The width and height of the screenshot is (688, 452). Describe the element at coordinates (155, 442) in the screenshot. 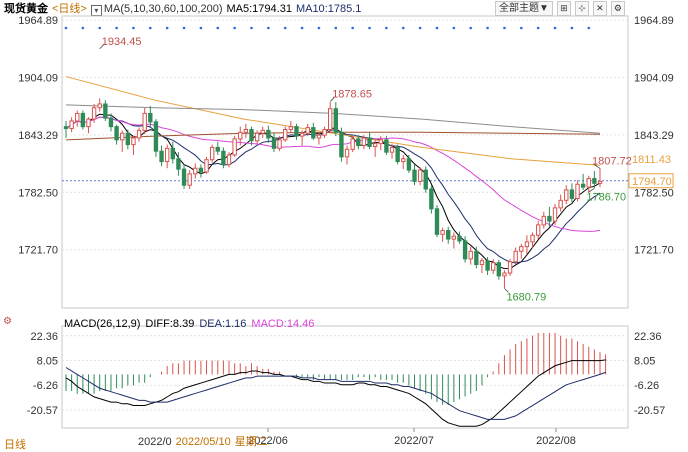

I see `cursor-date-prefix: 2022/0` at that location.